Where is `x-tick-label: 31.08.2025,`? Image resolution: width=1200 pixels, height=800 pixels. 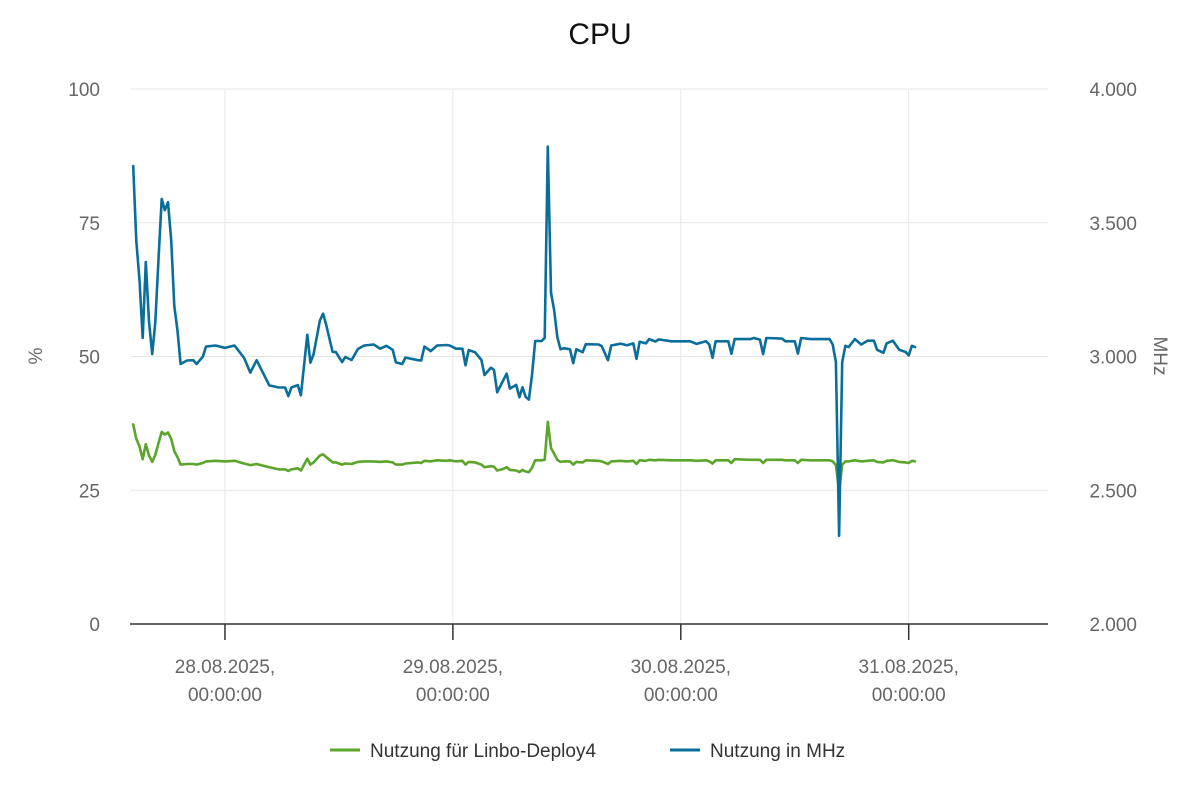
x-tick-label: 31.08.2025, is located at coordinates (909, 667).